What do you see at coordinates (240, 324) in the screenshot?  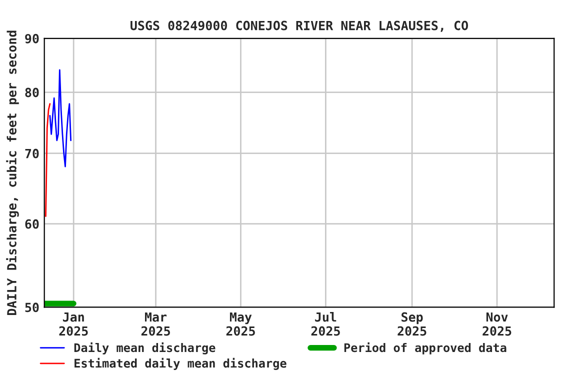 I see `x-tick-label: May 2025` at bounding box center [240, 324].